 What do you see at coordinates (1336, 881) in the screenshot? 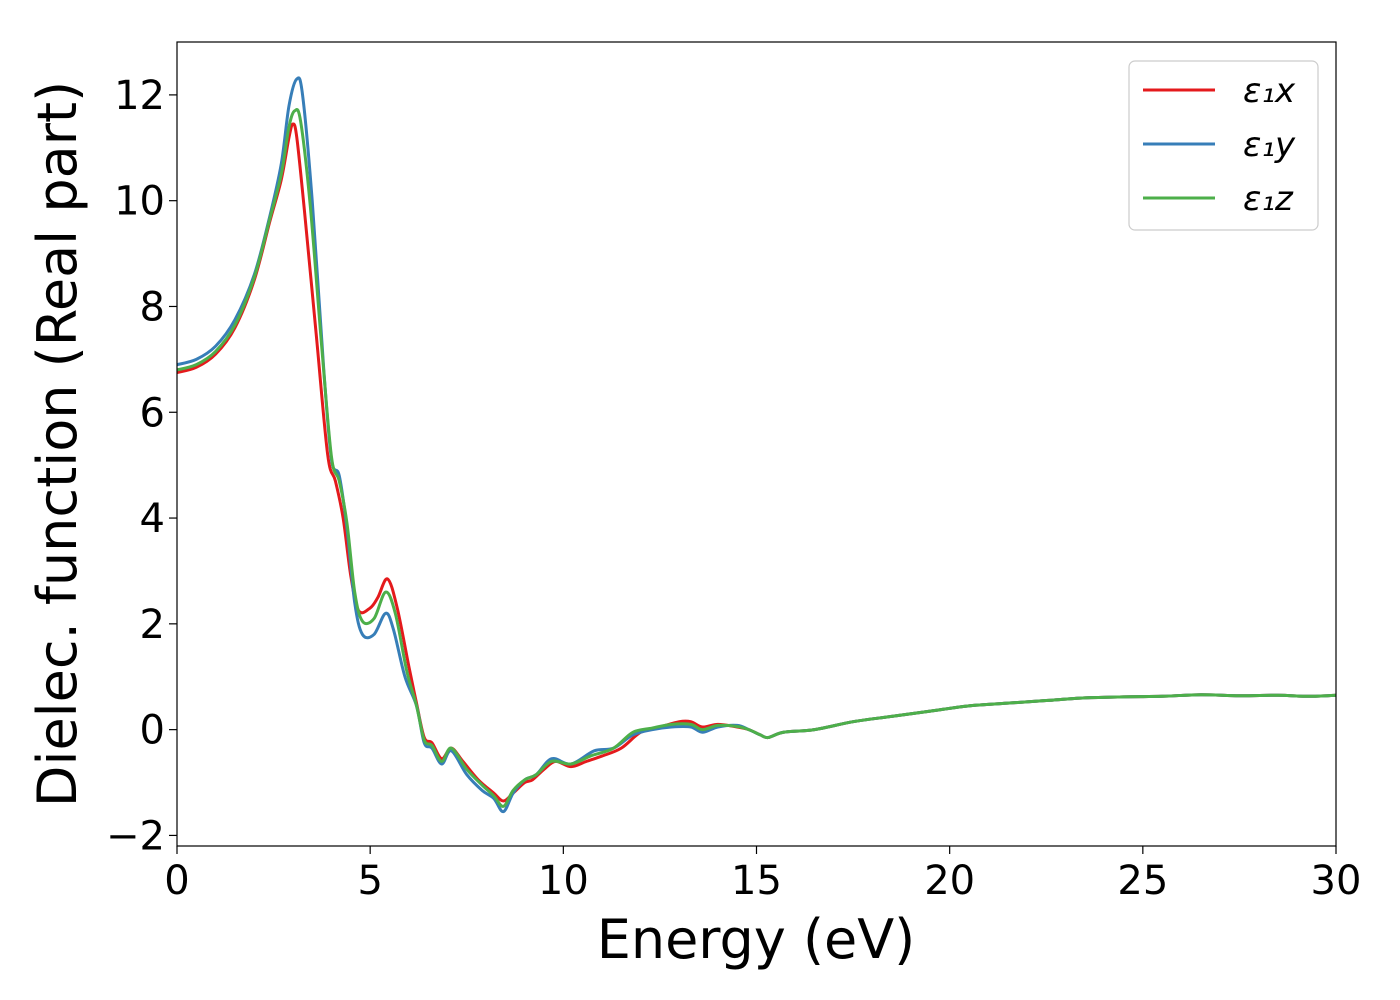
I see `x-tick-label: 30` at bounding box center [1336, 881].